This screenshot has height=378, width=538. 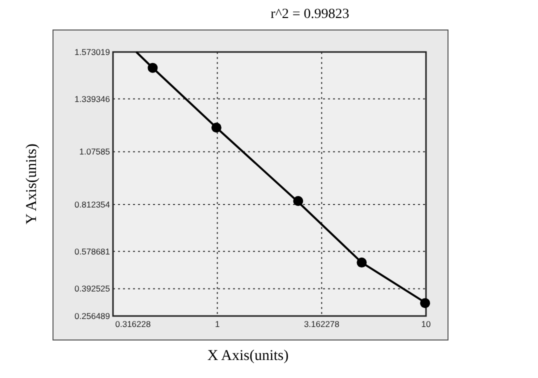 I want to click on y-tick-label: 0.578681, so click(x=92, y=251).